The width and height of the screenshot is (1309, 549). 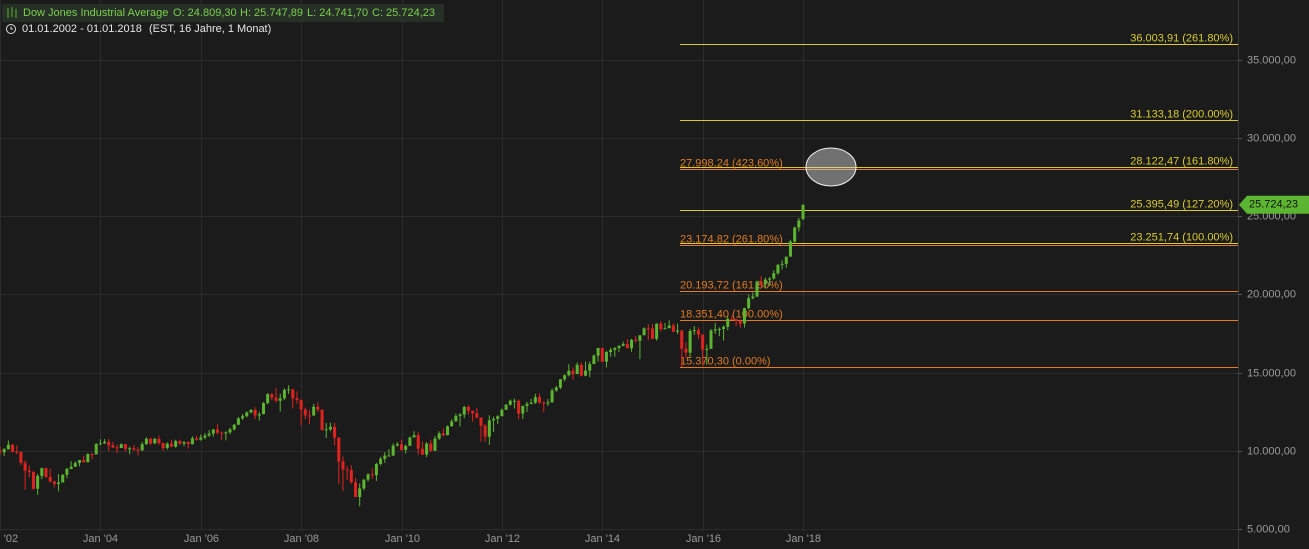 What do you see at coordinates (1271, 60) in the screenshot?
I see `y-tick-label: 35.000,00` at bounding box center [1271, 60].